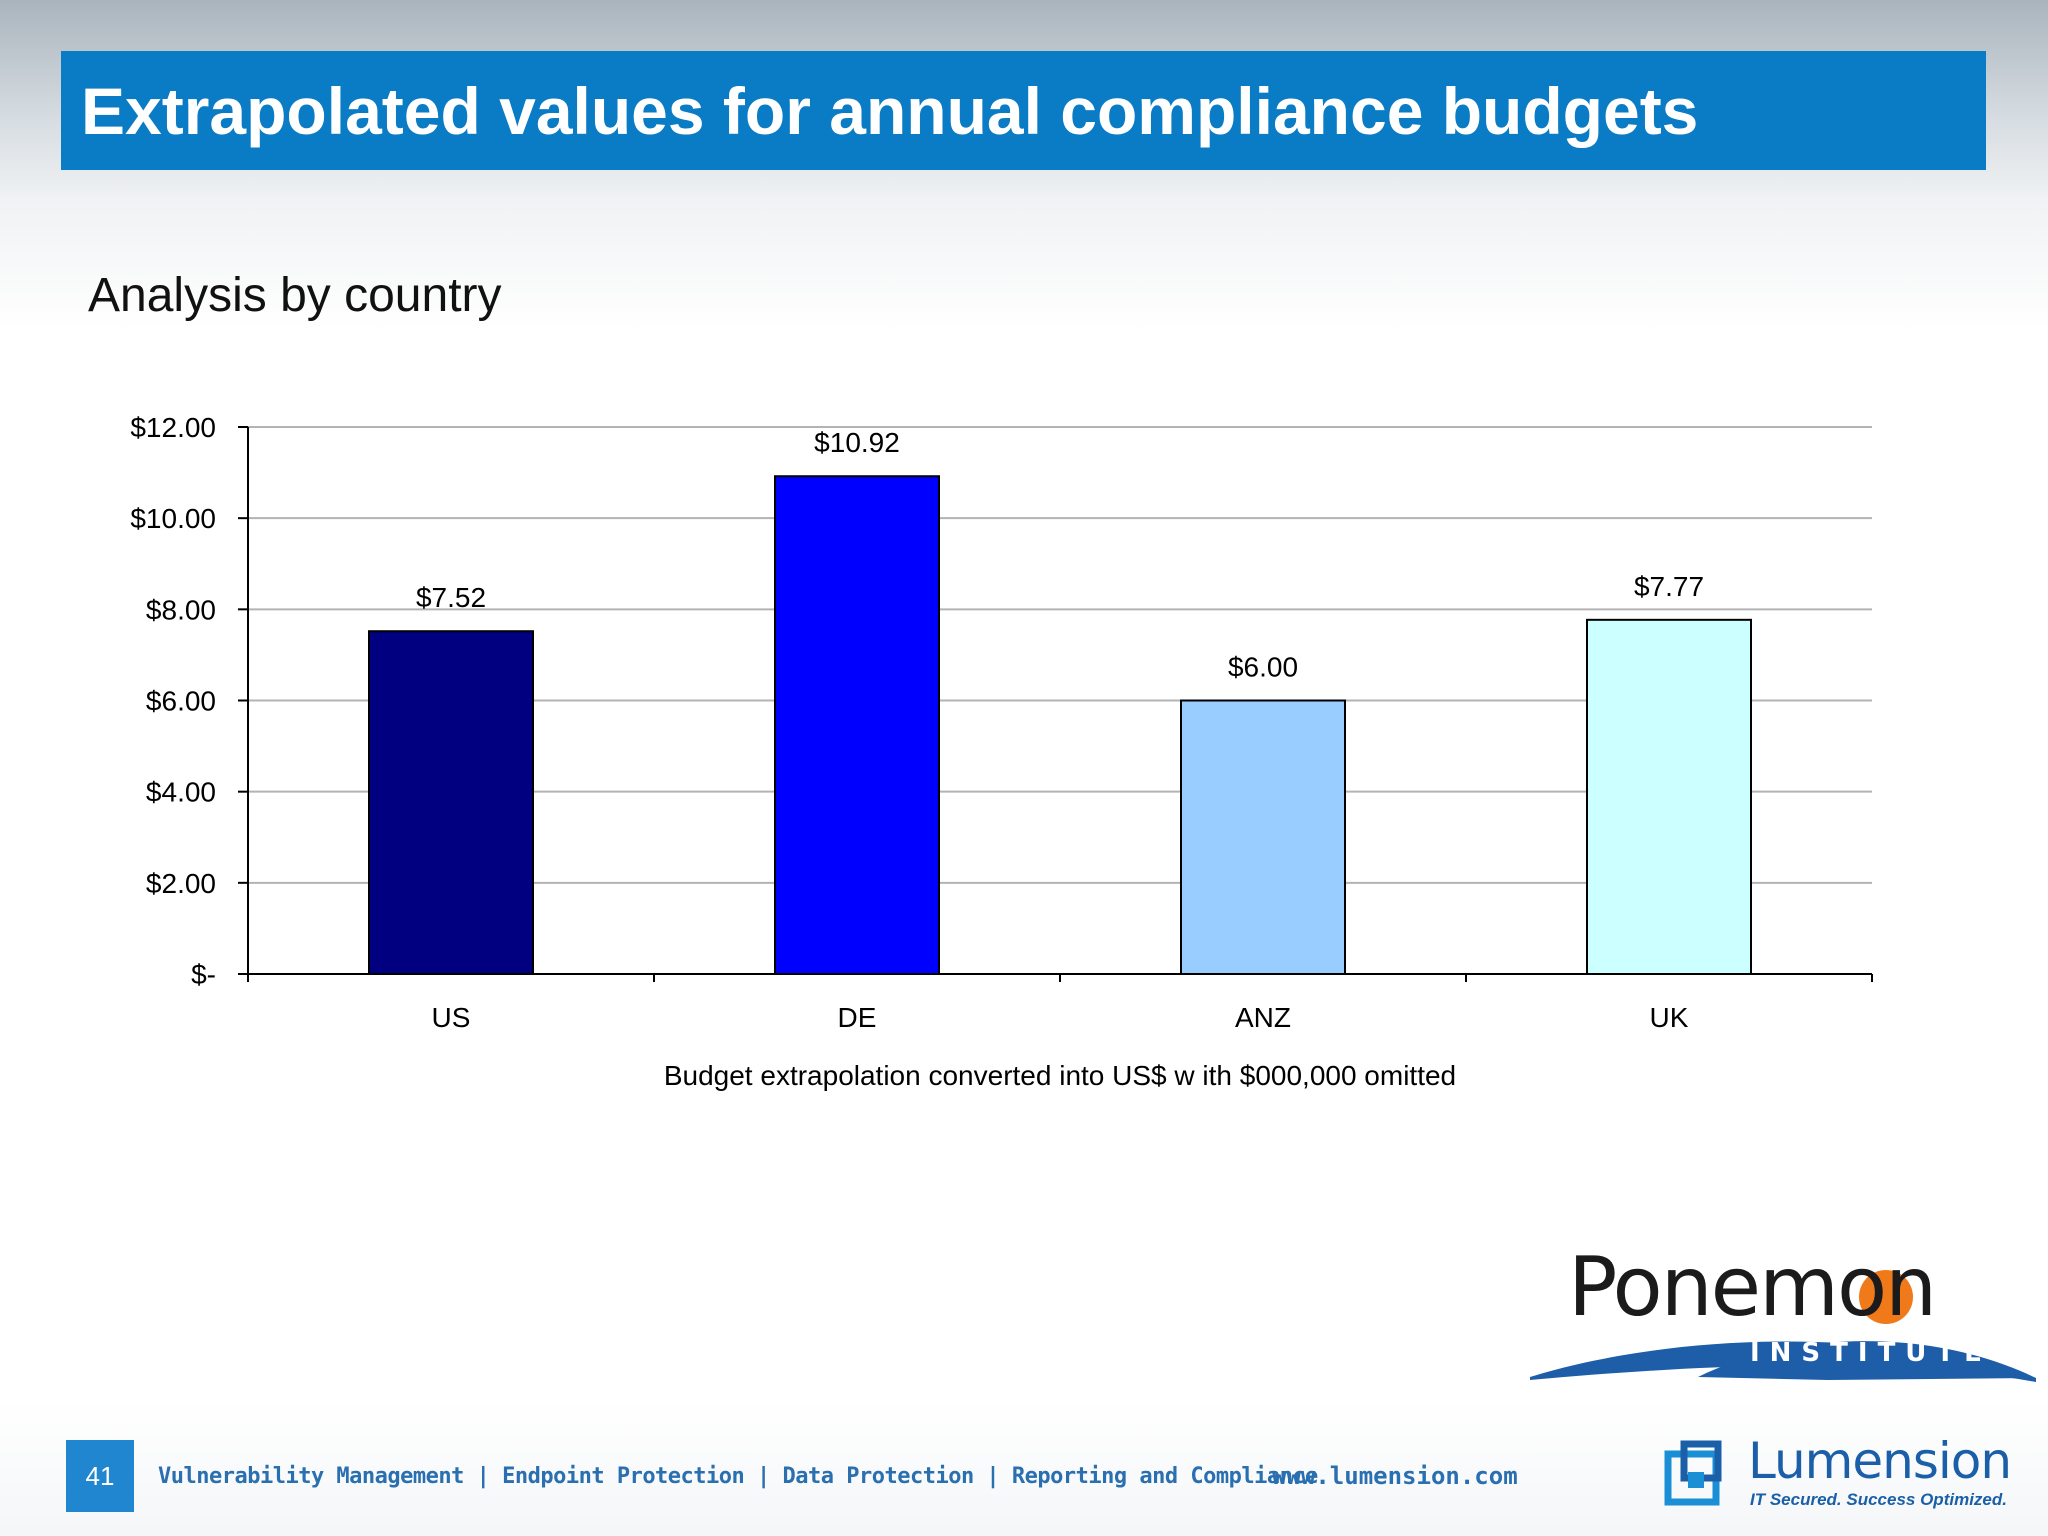 The image size is (2048, 1536). Describe the element at coordinates (1871, 1353) in the screenshot. I see `ponemon-subtitle: INSTITUTE` at that location.